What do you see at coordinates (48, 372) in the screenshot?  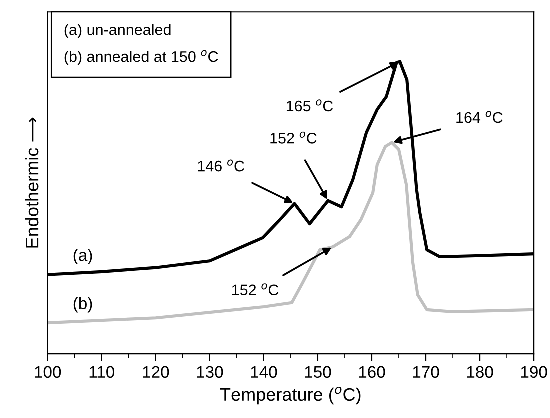 I see `x-tick-label: 100` at bounding box center [48, 372].